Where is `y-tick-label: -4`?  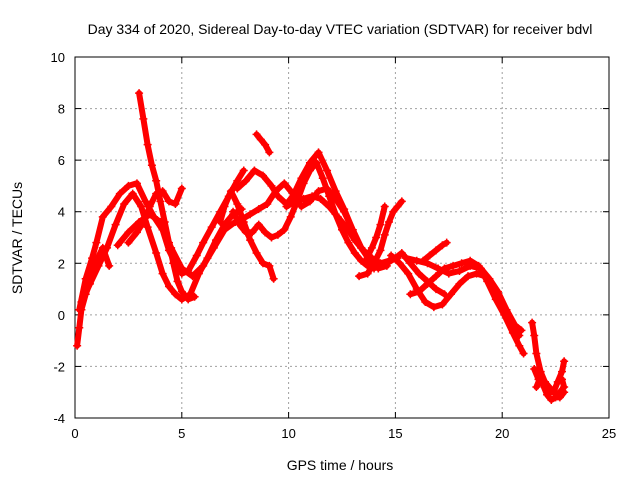
y-tick-label: -4 is located at coordinates (59, 418).